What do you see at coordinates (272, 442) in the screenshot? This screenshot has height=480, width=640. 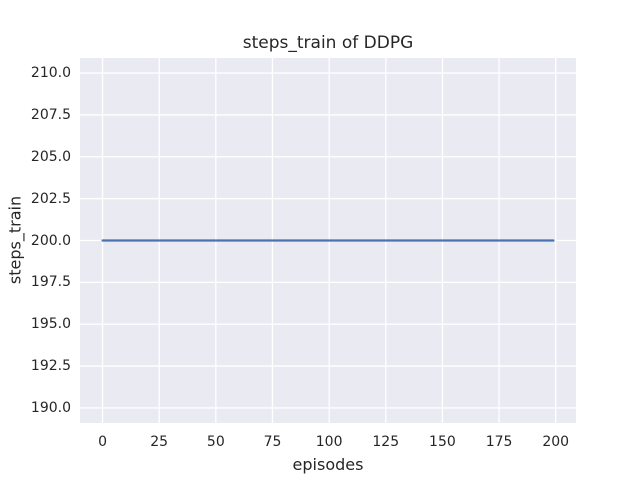 I see `x-tick-label: 75` at bounding box center [272, 442].